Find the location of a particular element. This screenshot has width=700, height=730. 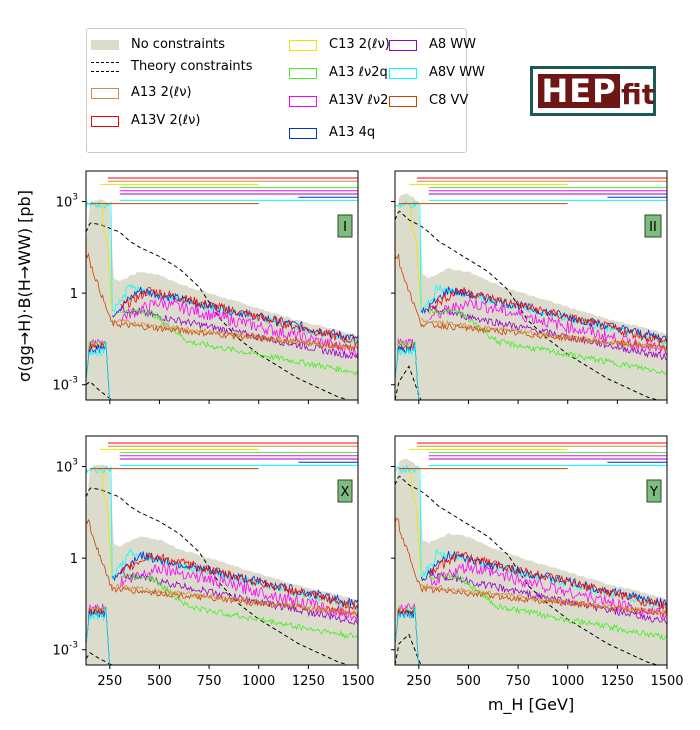

legend-label: C13 2(ℓν) is located at coordinates (359, 44).